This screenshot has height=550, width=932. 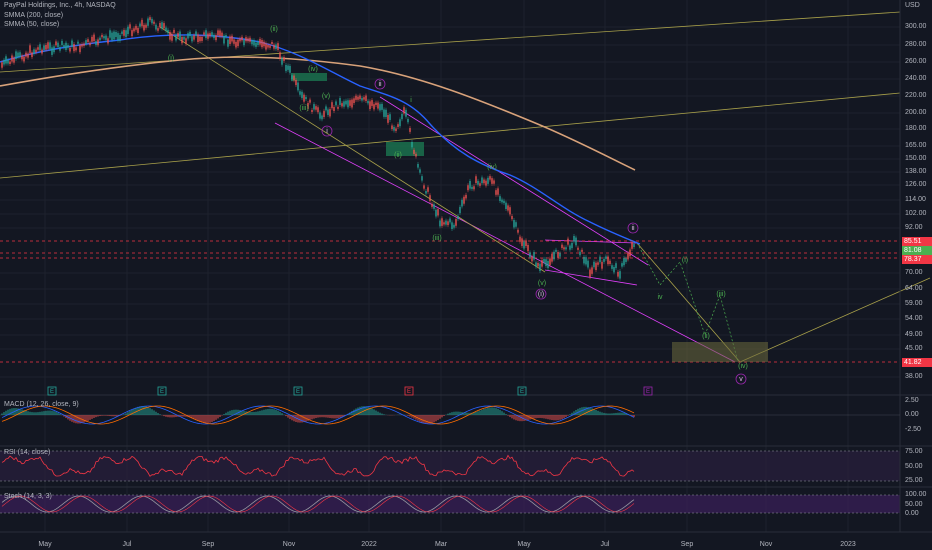 What do you see at coordinates (28, 496) in the screenshot?
I see `stoch-label: Stoch (14, 3, 3)` at bounding box center [28, 496].